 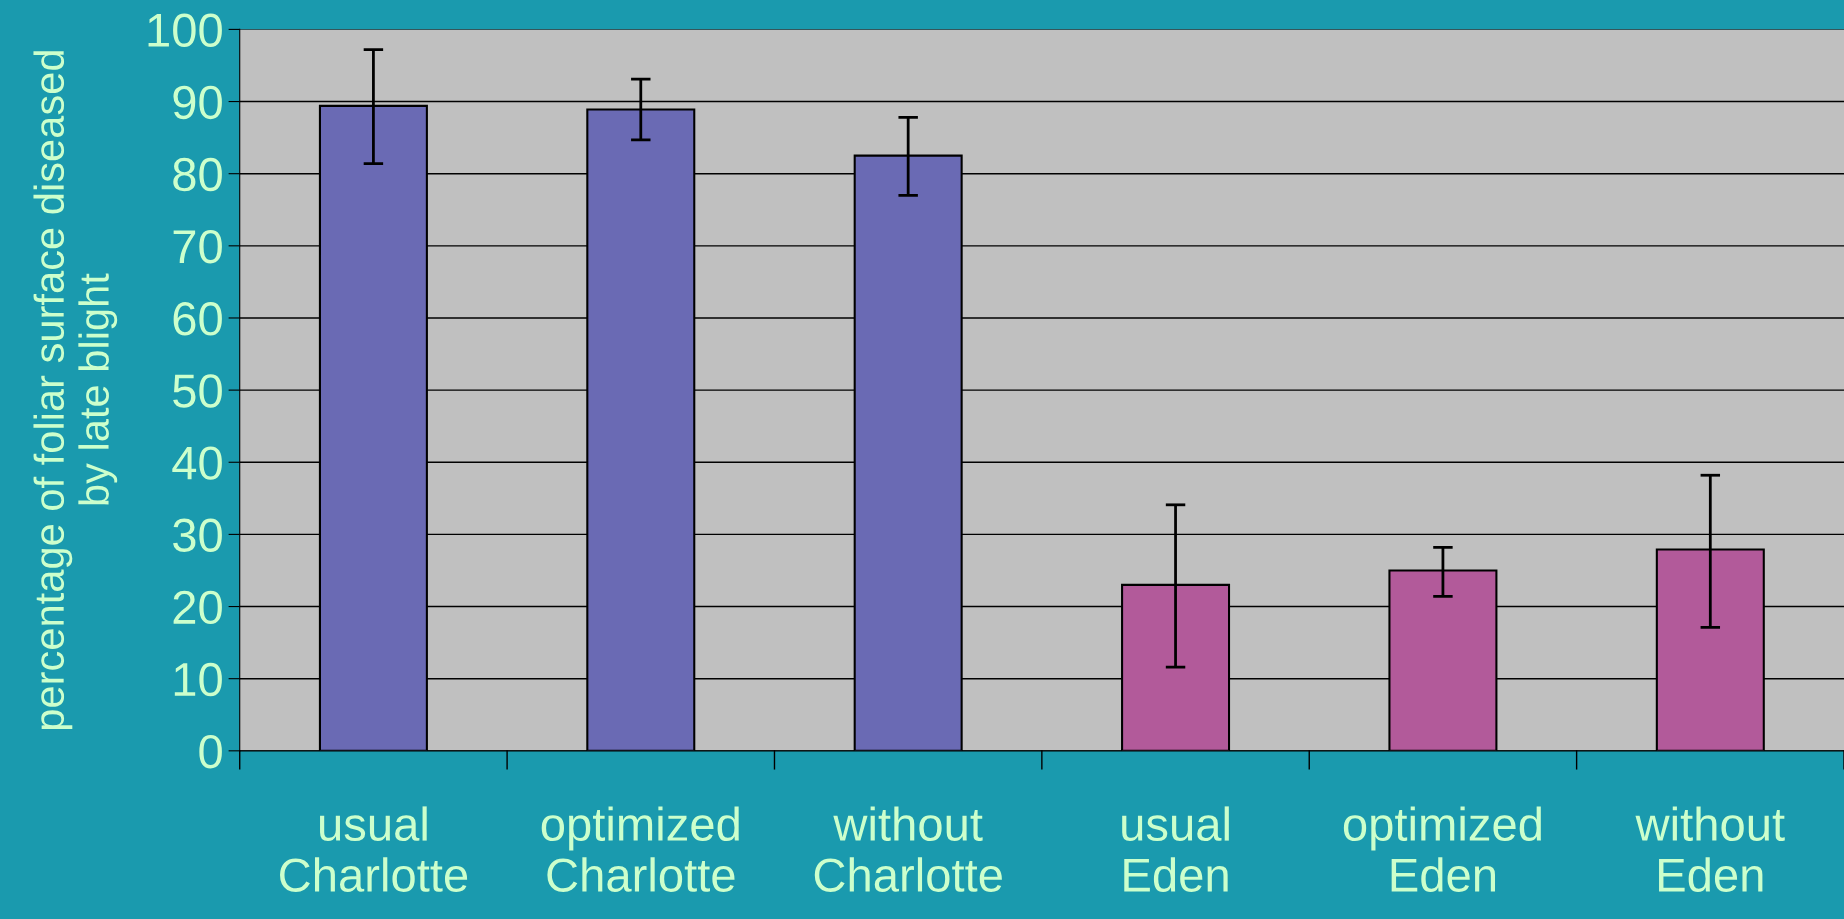 I want to click on x-tick-label: usual Eden, so click(x=1175, y=849).